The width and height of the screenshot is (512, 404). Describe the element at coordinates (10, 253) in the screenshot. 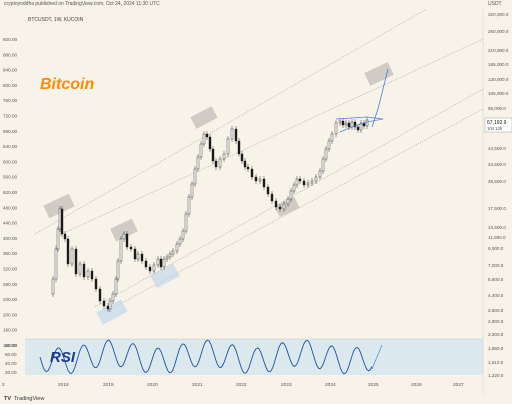

I see `left-axis-tick: 360.00` at that location.